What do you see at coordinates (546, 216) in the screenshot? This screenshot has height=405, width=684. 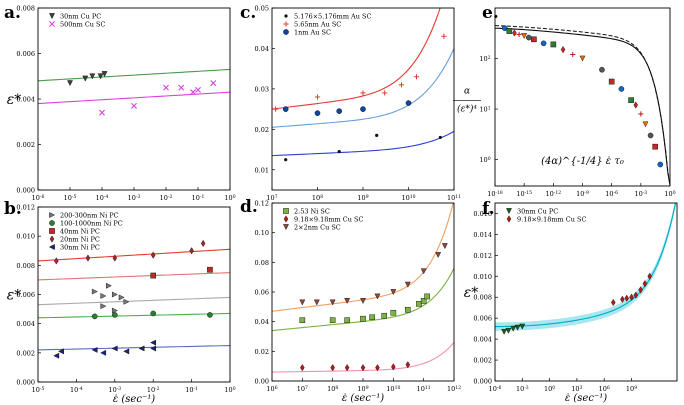 I see `legend: 30nm Cu PC9.18×9.18mm Cu SC` at bounding box center [546, 216].